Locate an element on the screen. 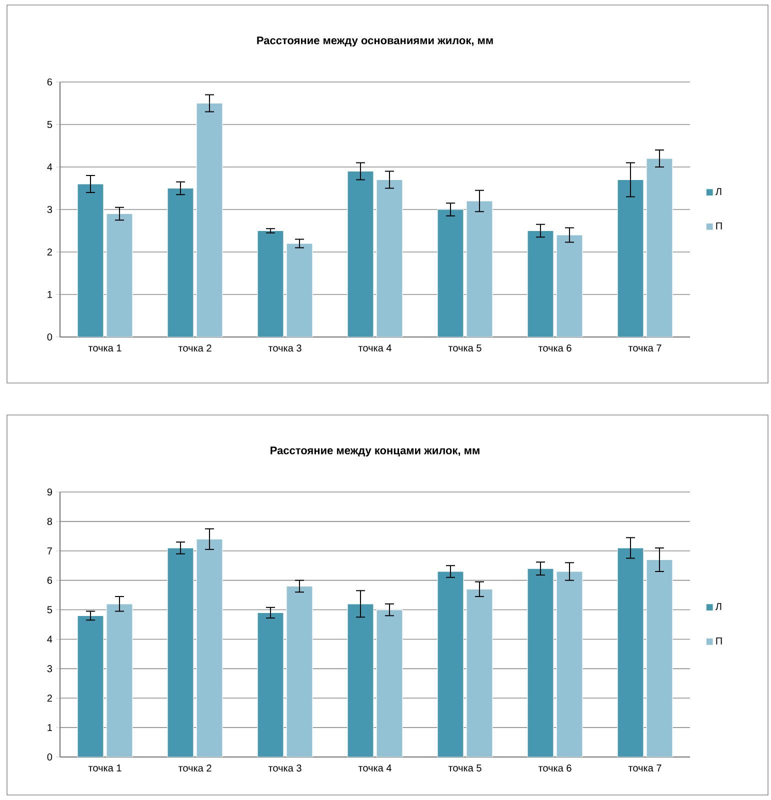  y-tick-label: 7 is located at coordinates (49, 550).